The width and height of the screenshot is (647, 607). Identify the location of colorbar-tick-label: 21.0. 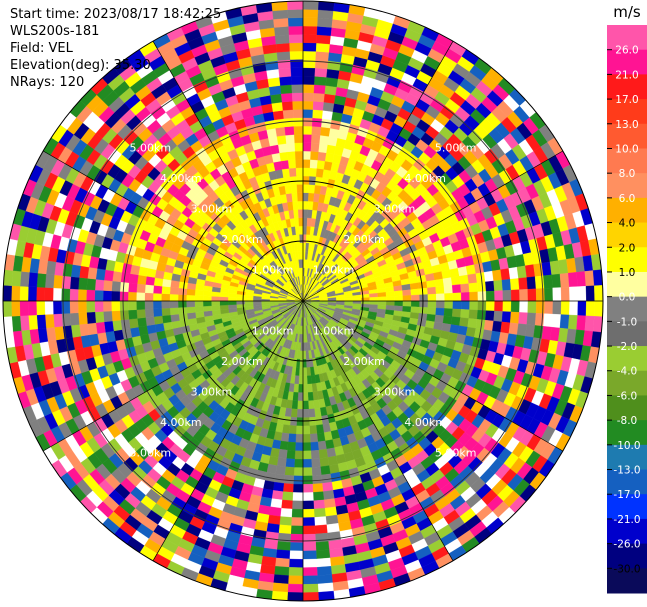
(626, 75).